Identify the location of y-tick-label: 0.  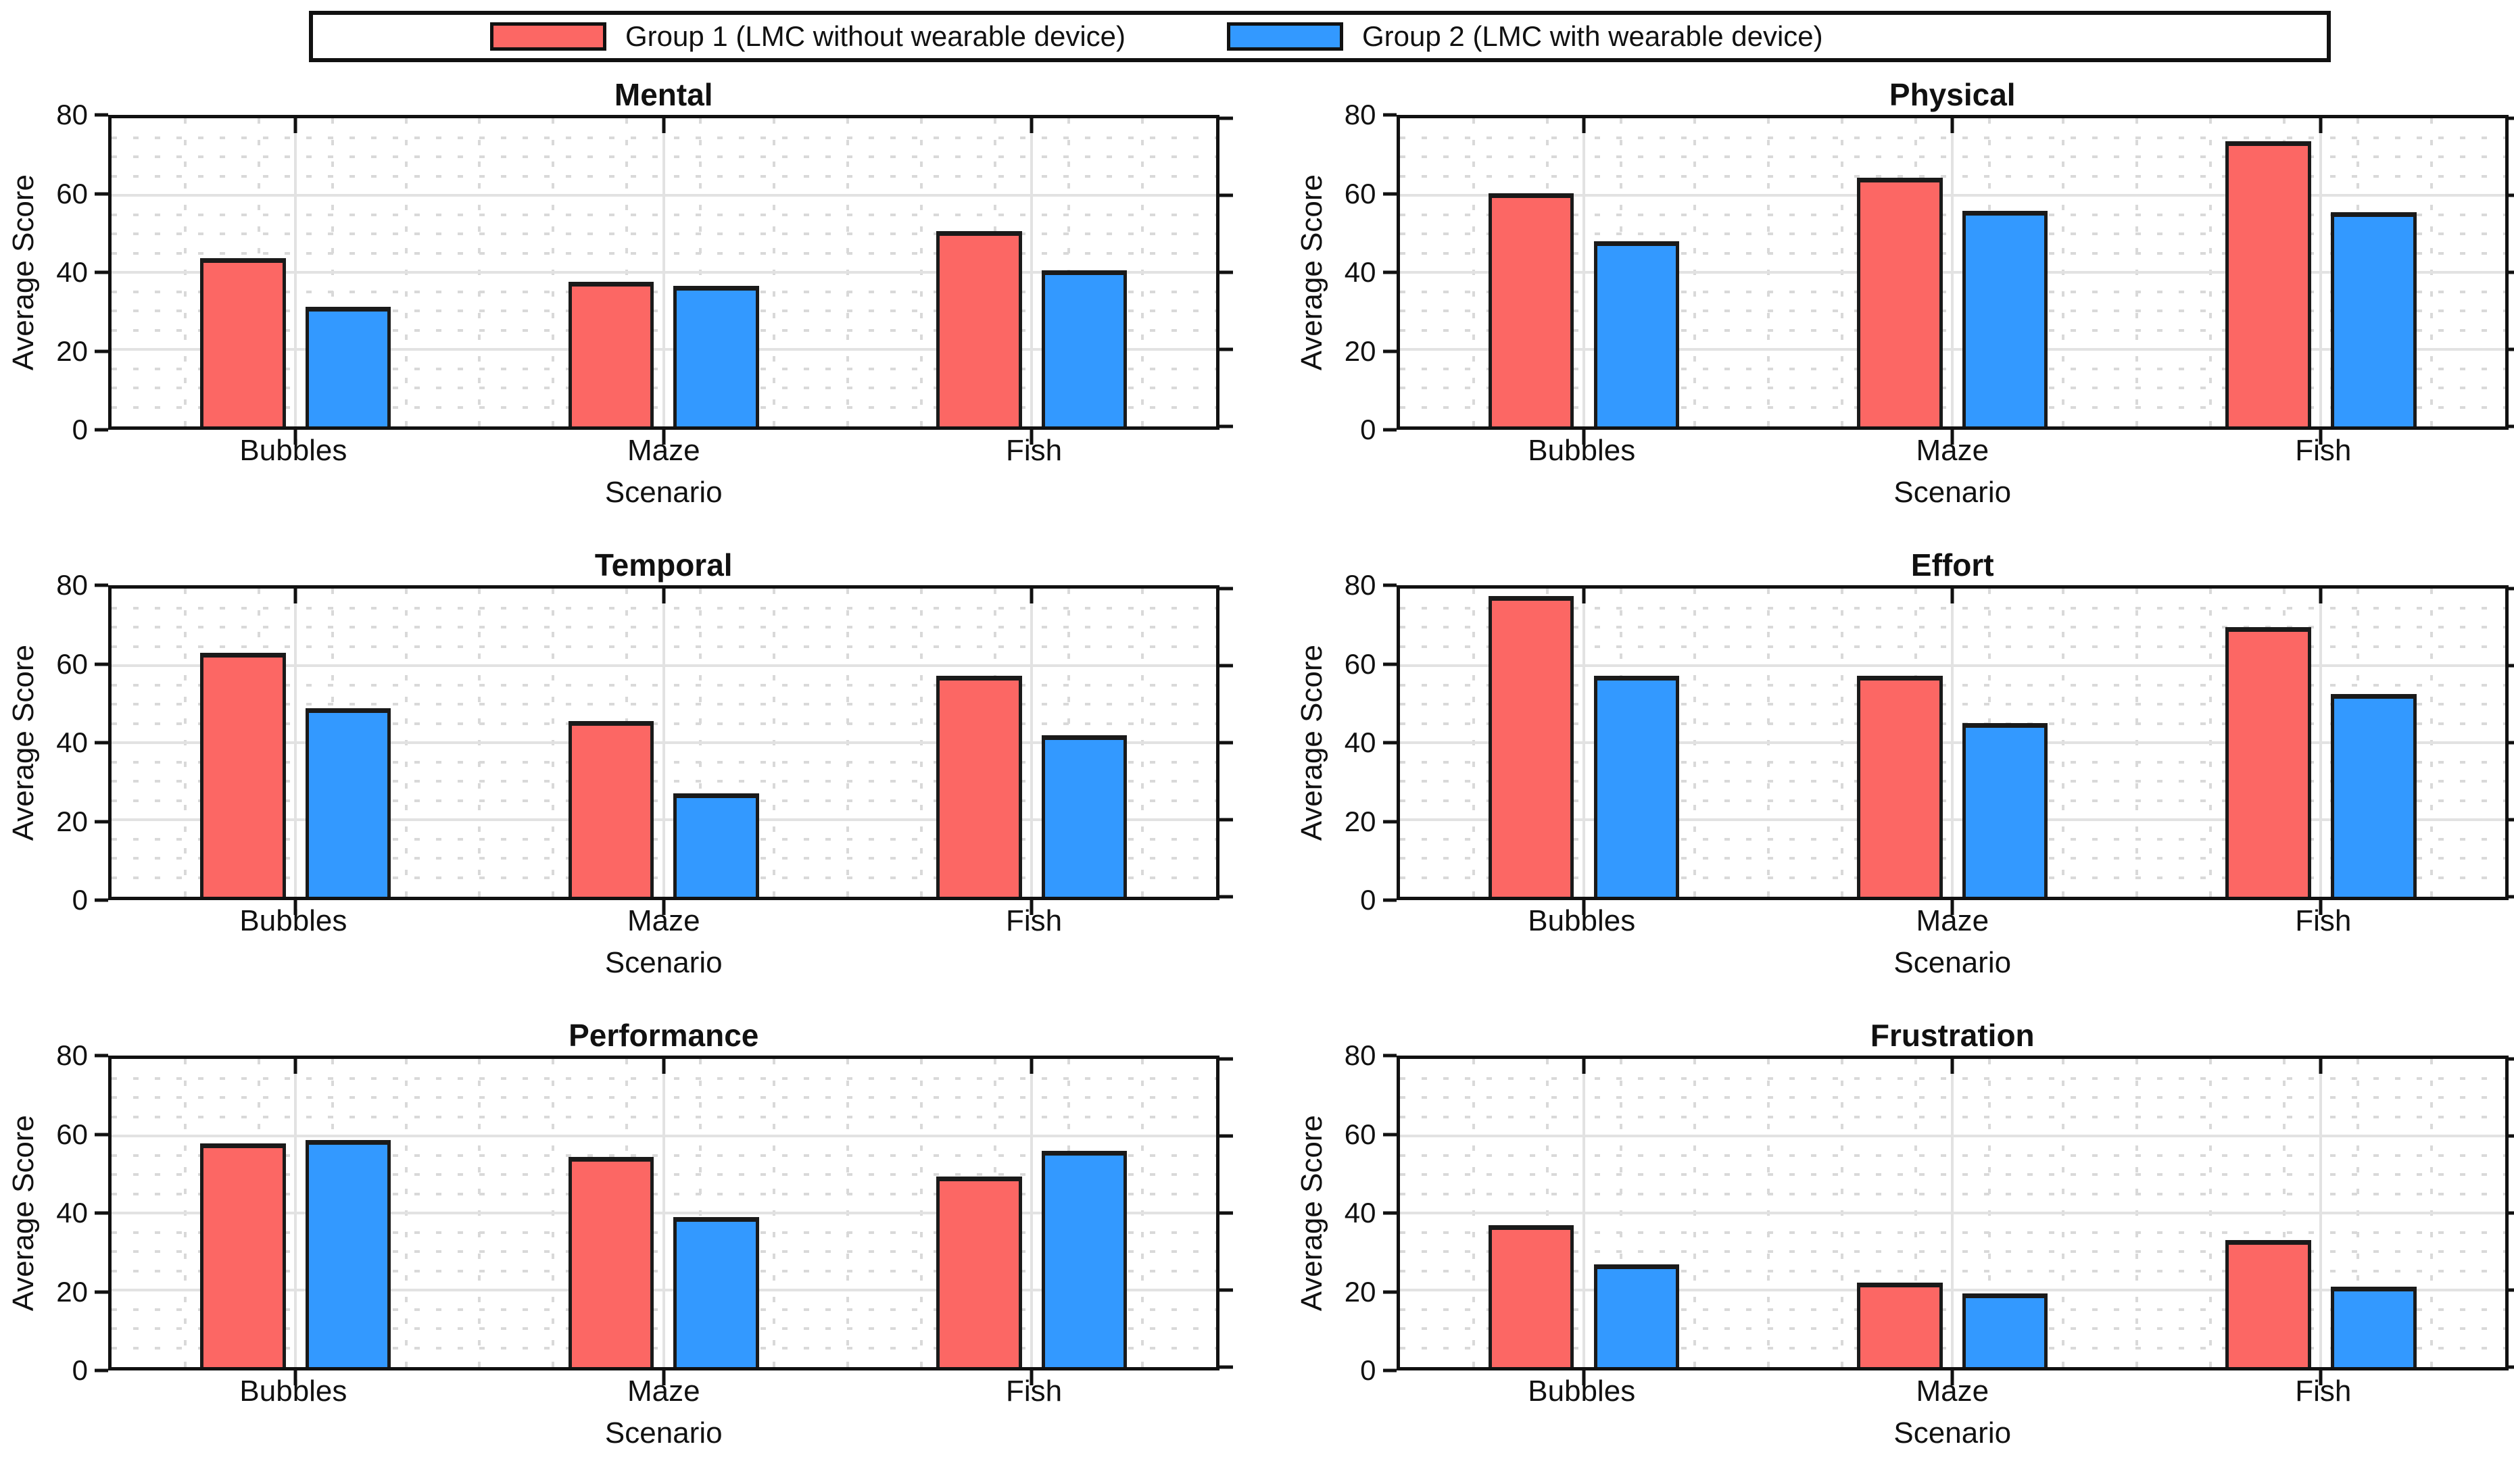
(80, 1370).